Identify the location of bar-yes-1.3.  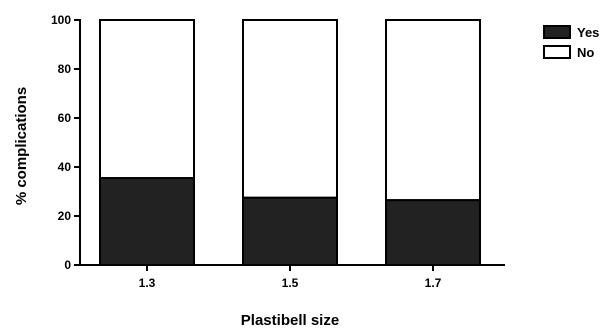
(147, 221).